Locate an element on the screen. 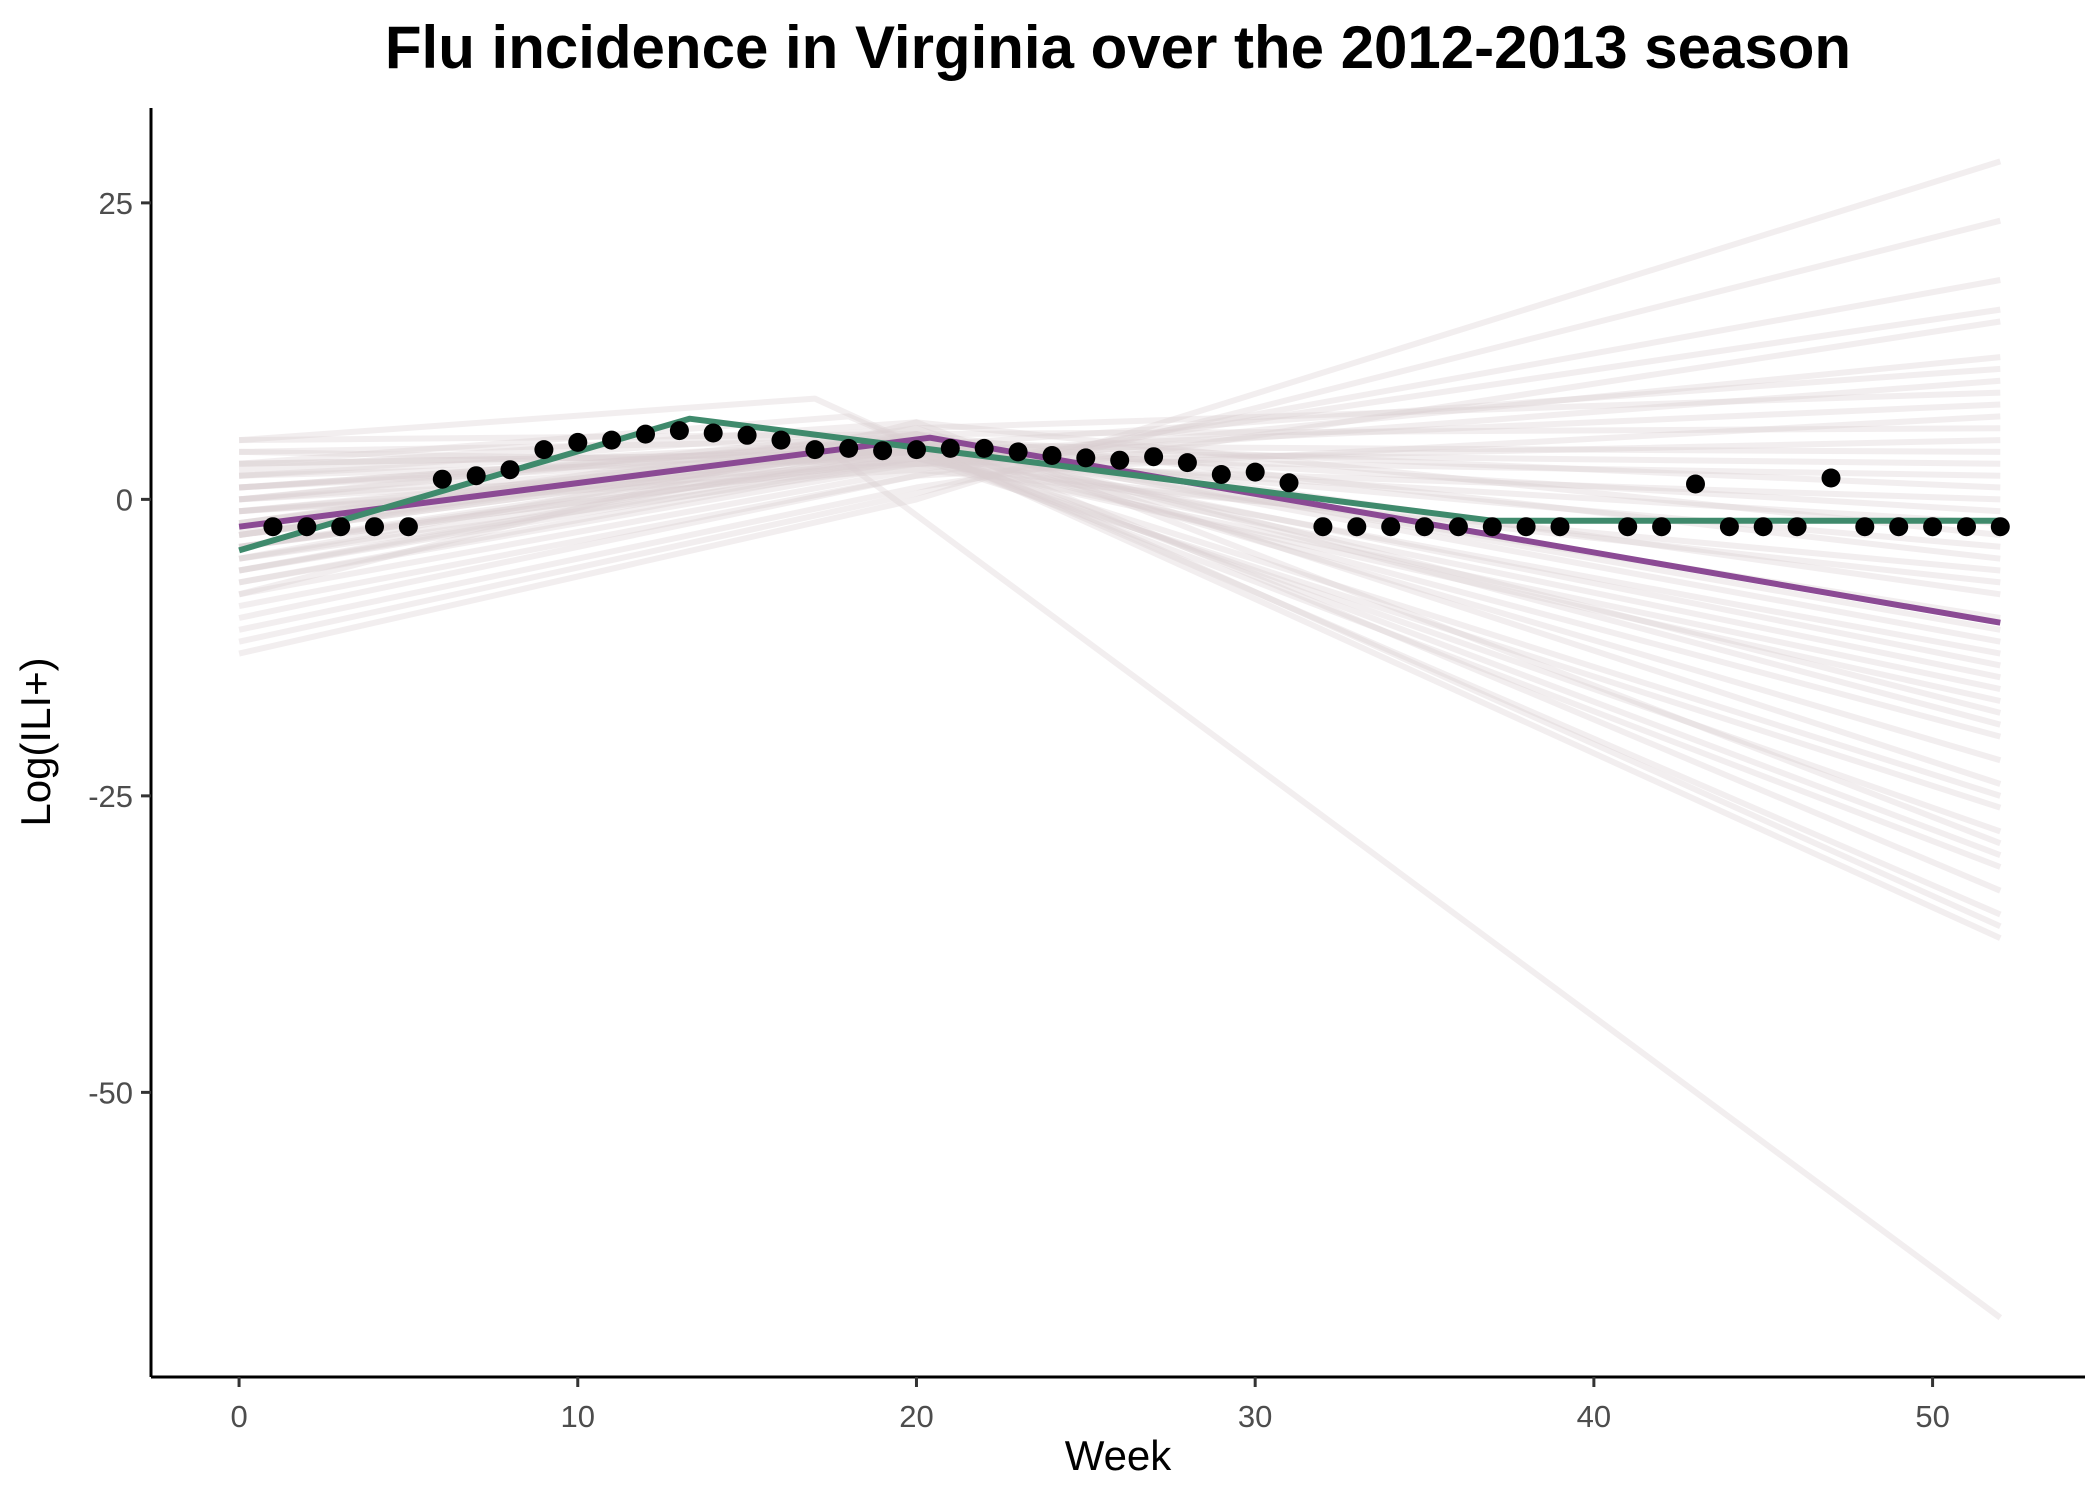  y-tick-label: -25 is located at coordinates (110, 796).